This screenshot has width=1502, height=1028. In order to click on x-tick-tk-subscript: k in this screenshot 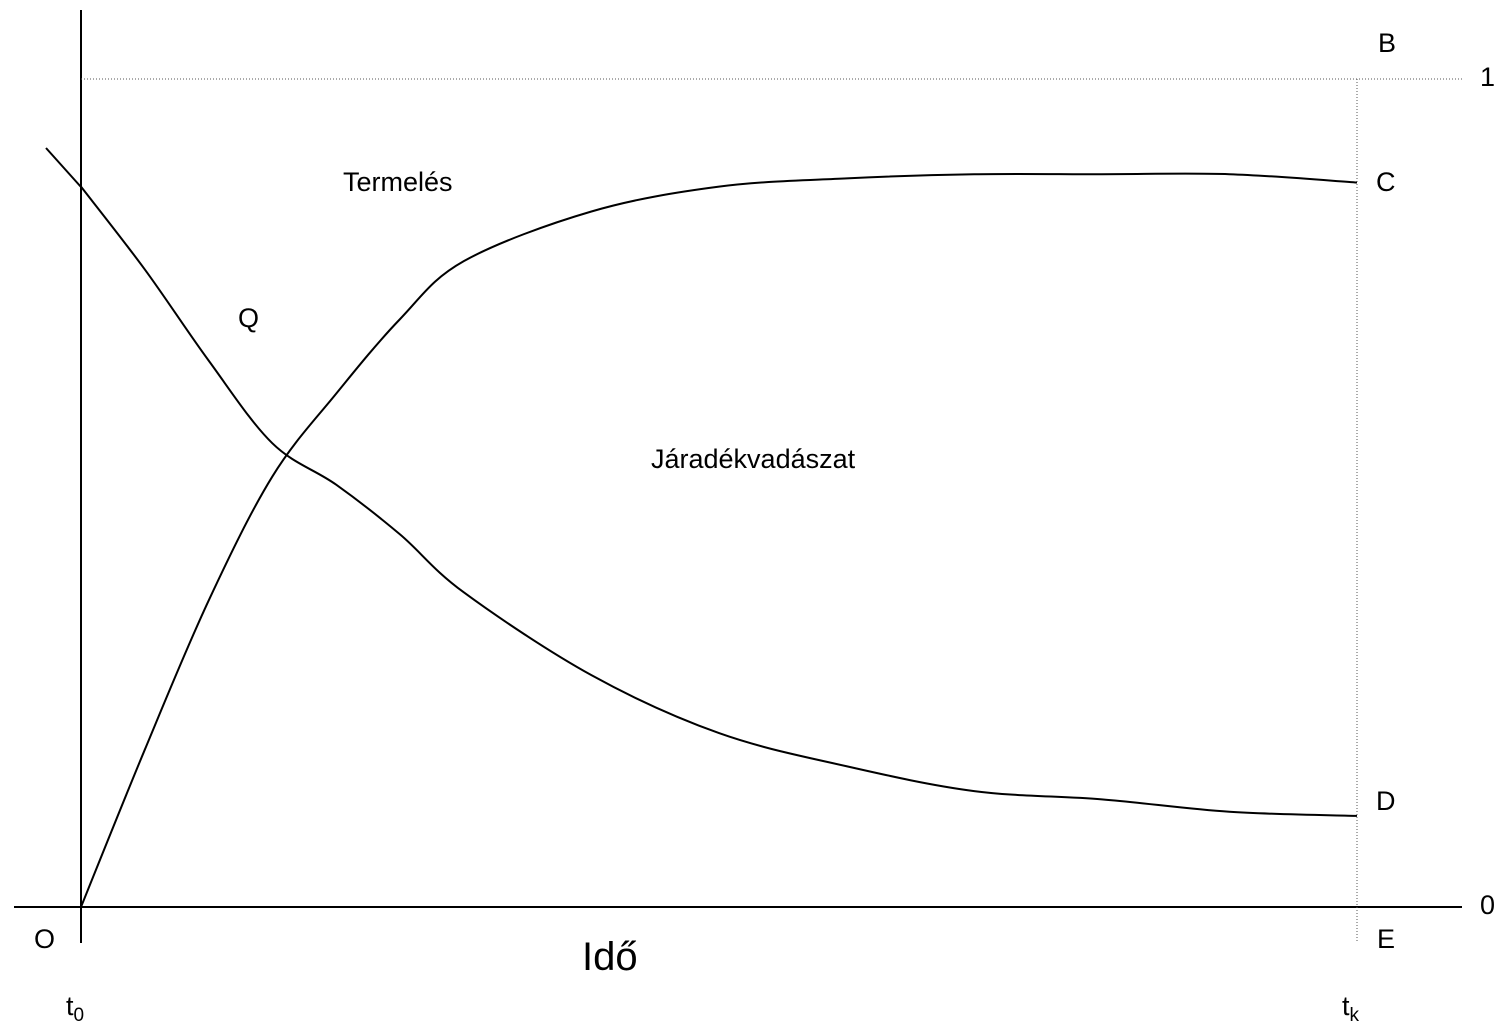, I will do `click(1354, 1015)`.